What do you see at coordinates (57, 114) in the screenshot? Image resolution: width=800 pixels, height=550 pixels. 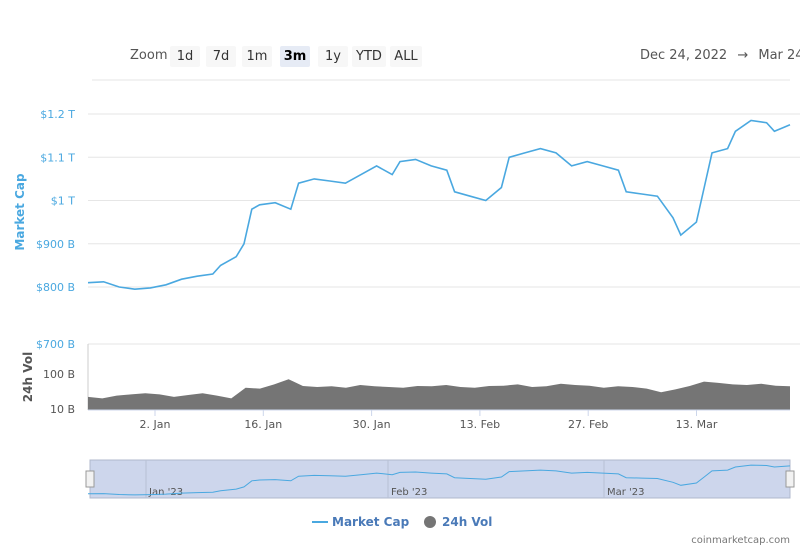 I see `y-tick-label: $1.2 T` at bounding box center [57, 114].